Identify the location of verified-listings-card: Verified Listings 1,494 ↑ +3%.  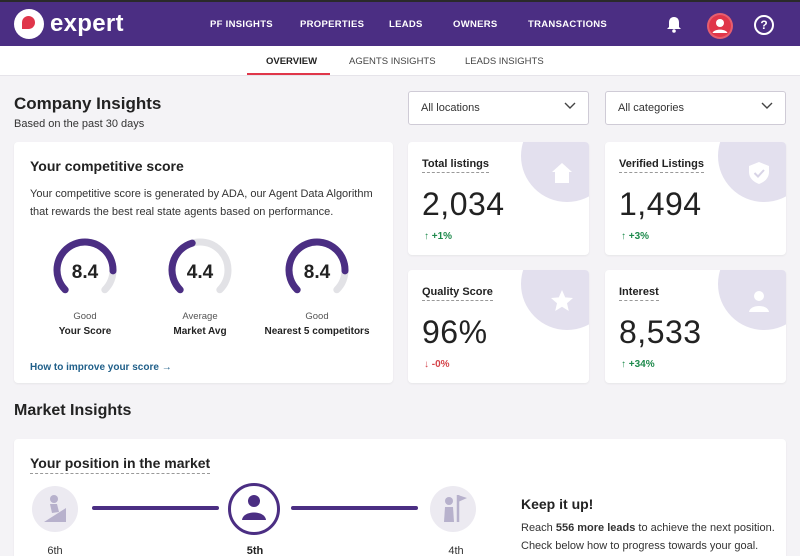
(695, 198).